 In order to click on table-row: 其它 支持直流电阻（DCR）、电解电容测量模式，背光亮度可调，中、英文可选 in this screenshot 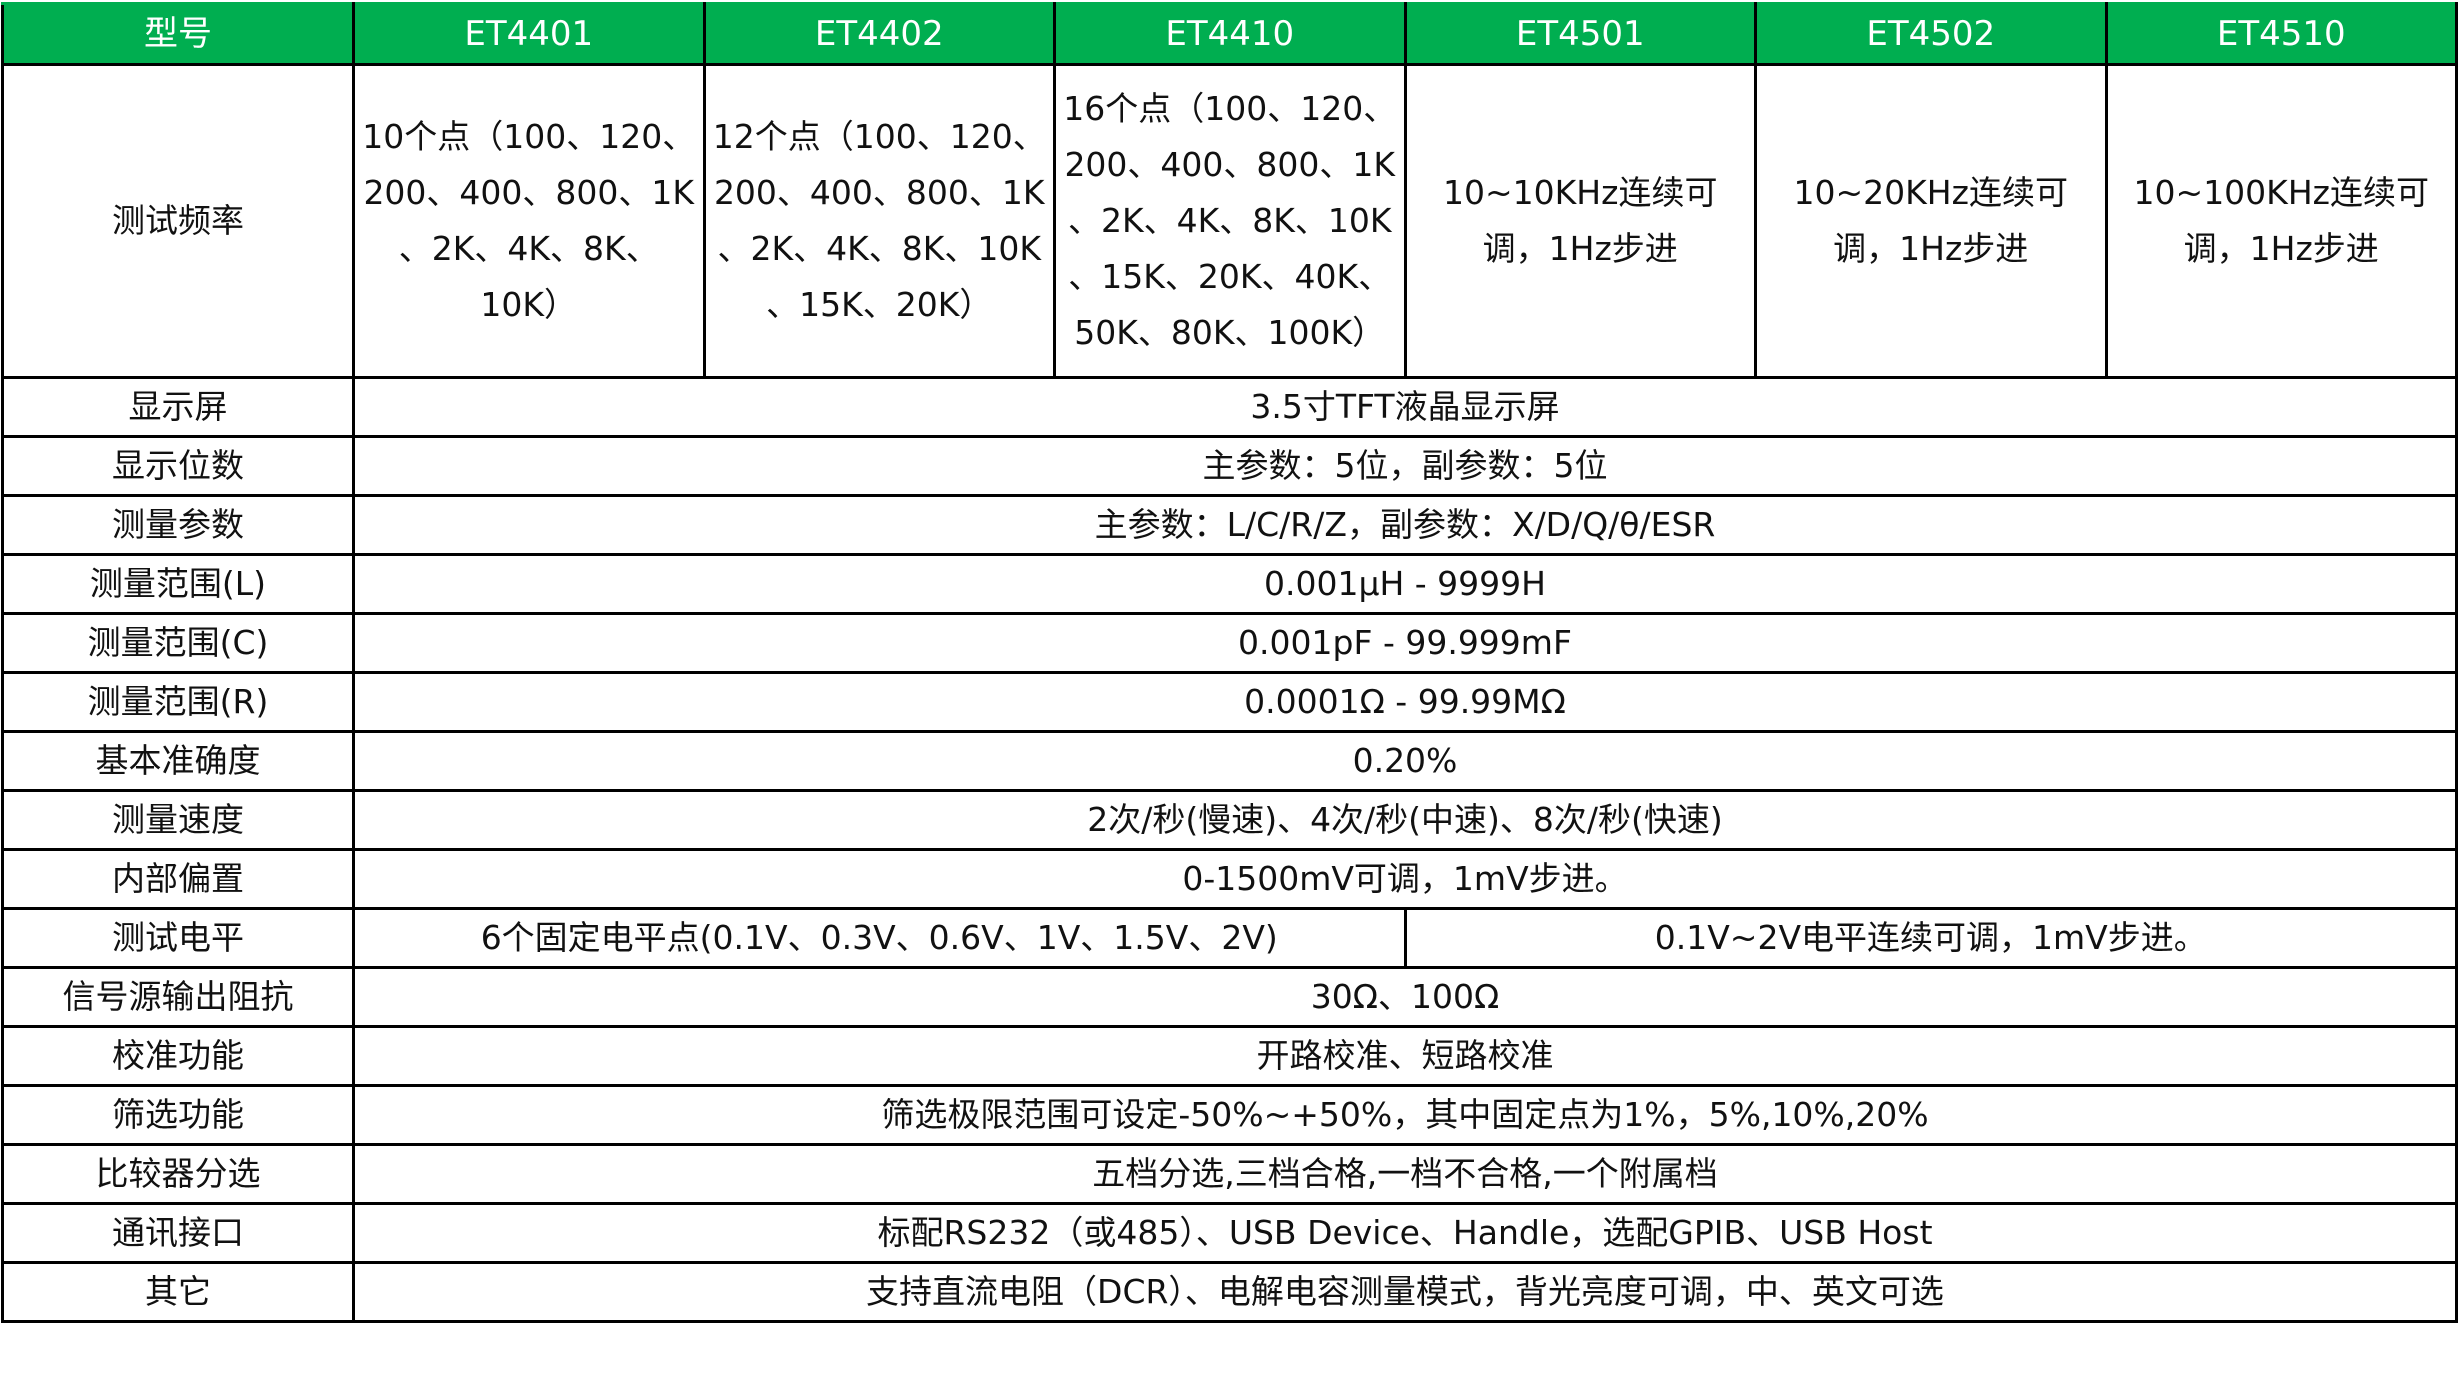, I will do `click(1229, 1292)`.